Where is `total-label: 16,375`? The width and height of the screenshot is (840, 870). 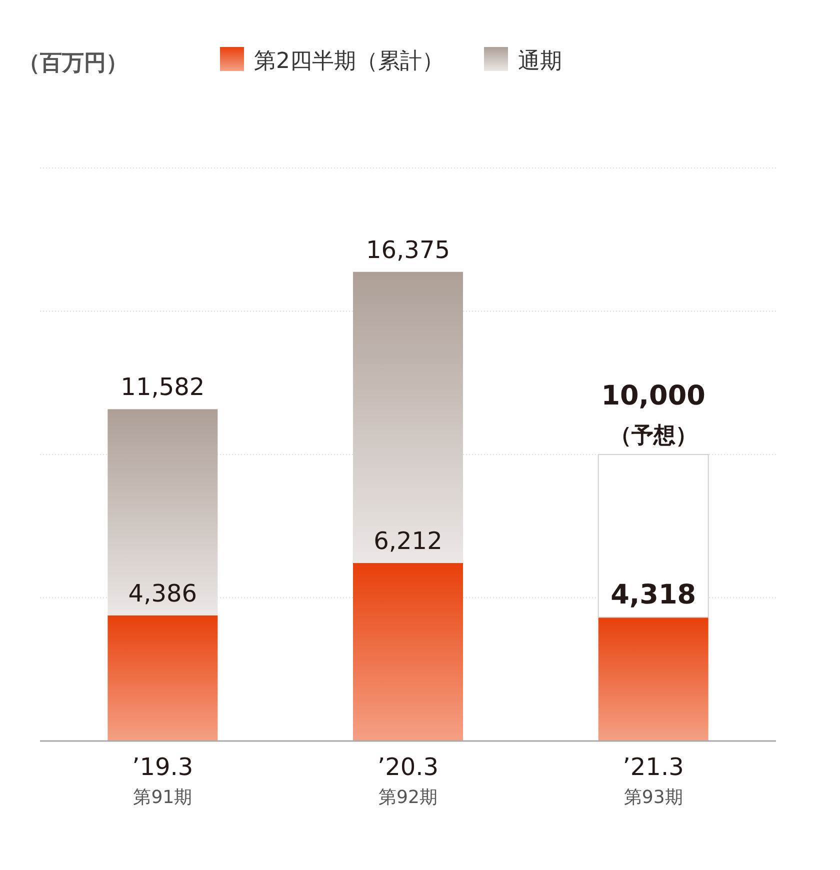
total-label: 16,375 is located at coordinates (408, 250).